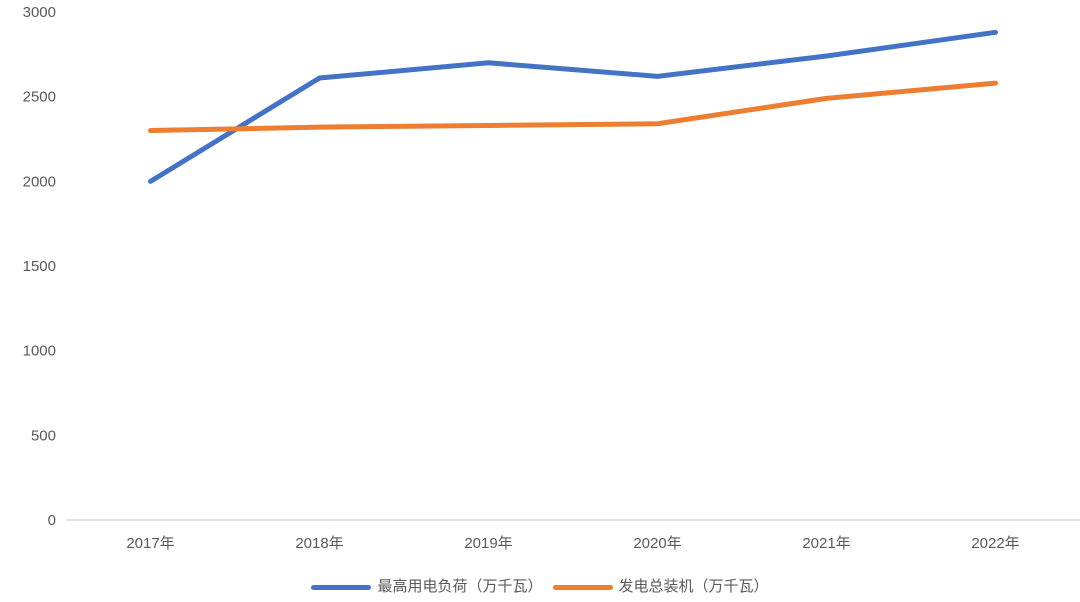  I want to click on legend-item-series-0: 最高用电负荷（万千瓦）, so click(427, 587).